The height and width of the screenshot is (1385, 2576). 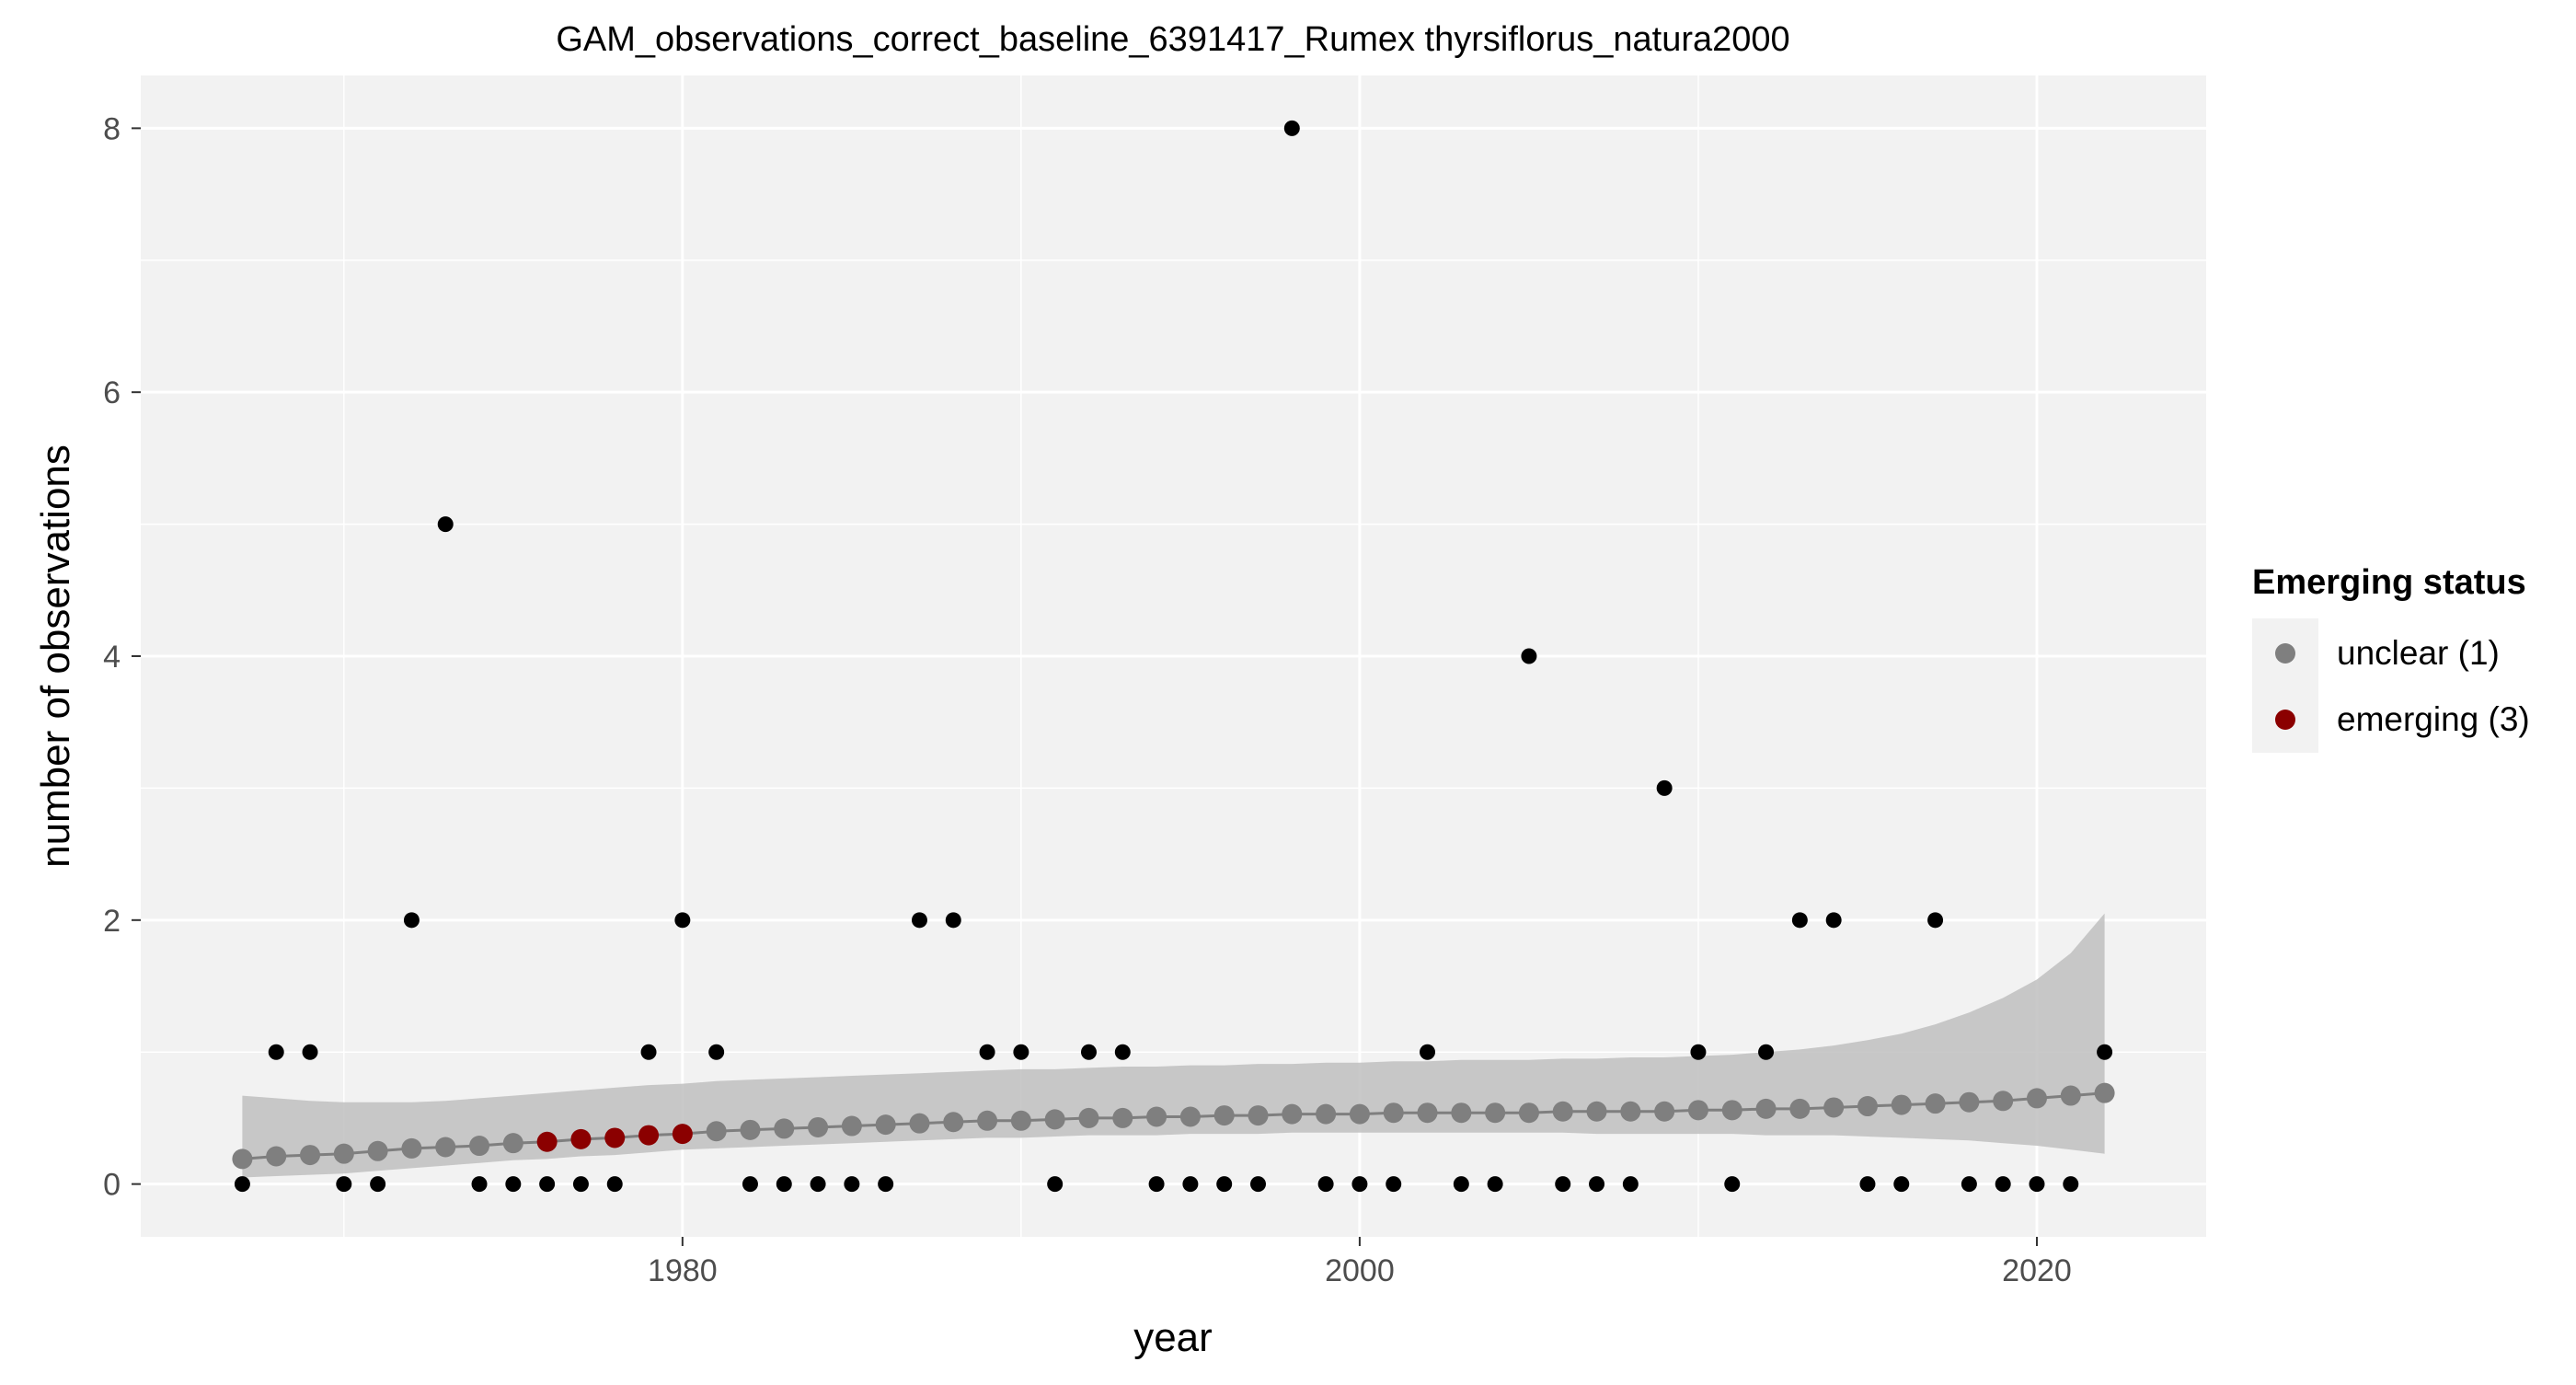 I want to click on x-axis: 1980 2000 2020, so click(x=1360, y=1262).